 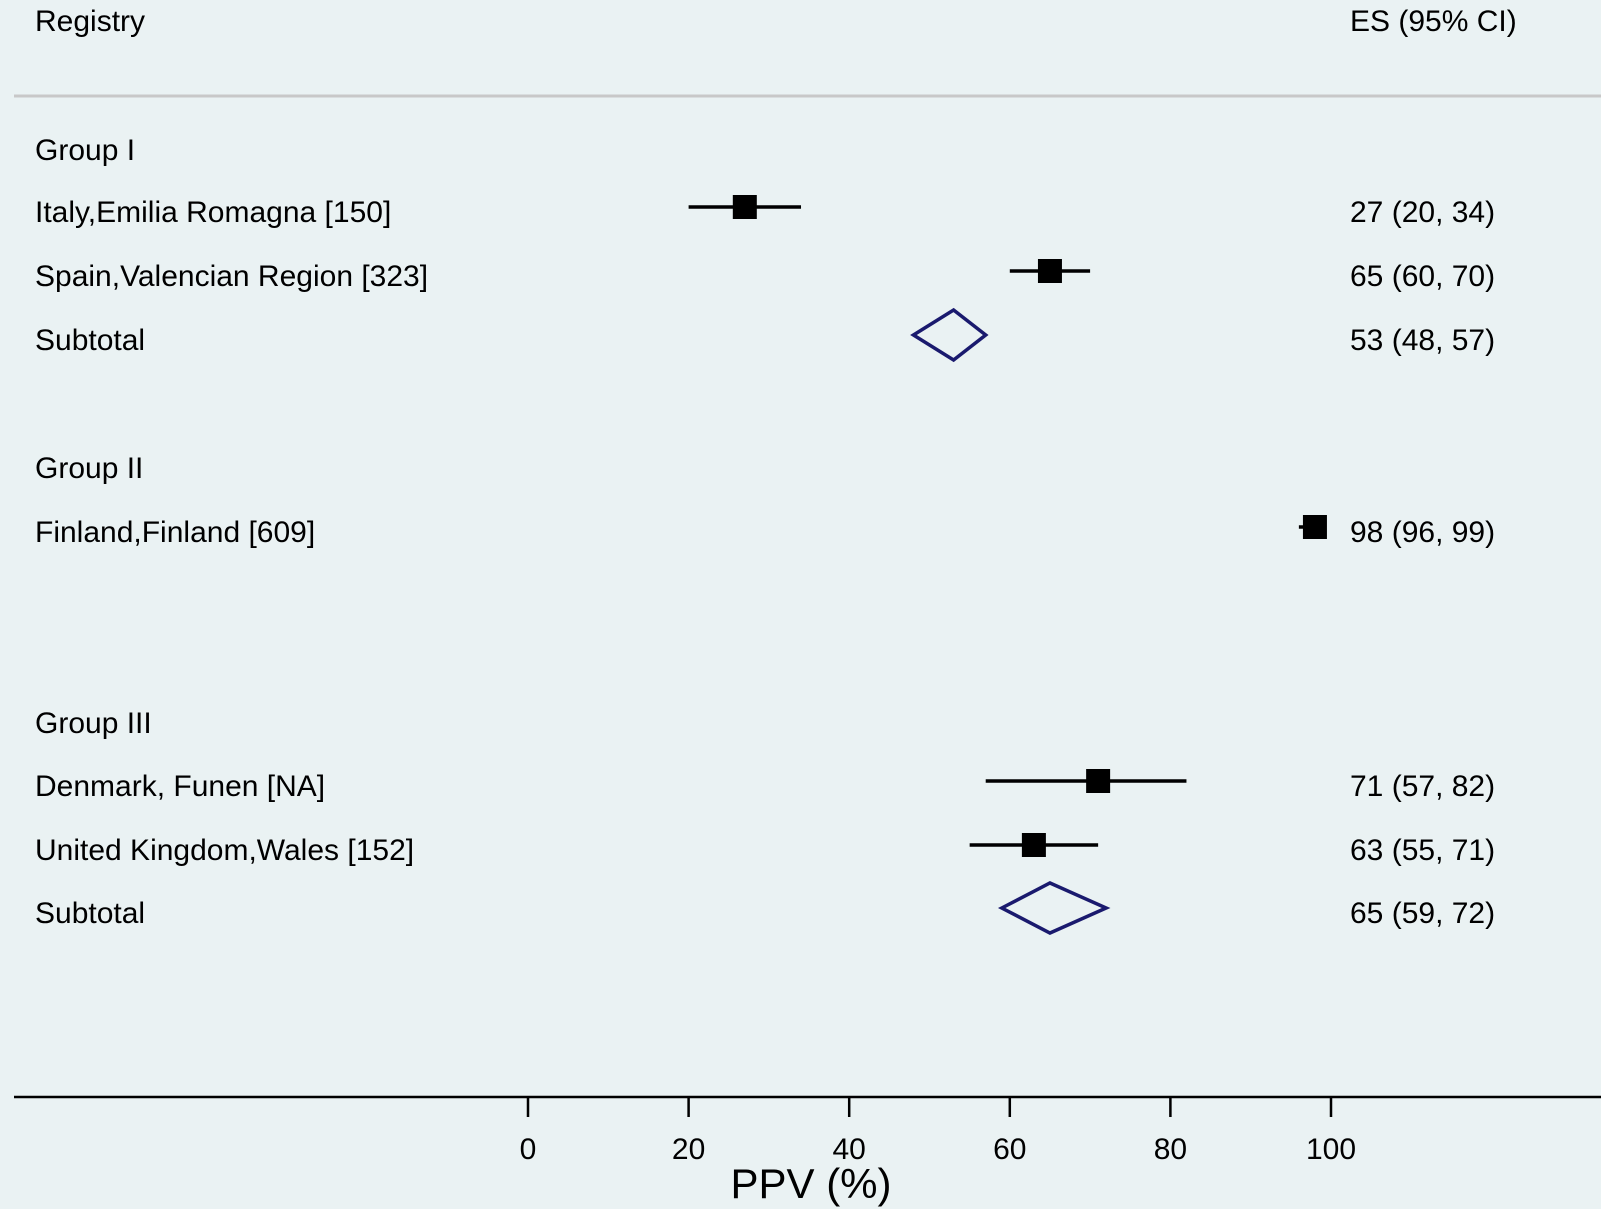 I want to click on study-label-3: Denmark, Funen [NA], so click(x=180, y=786).